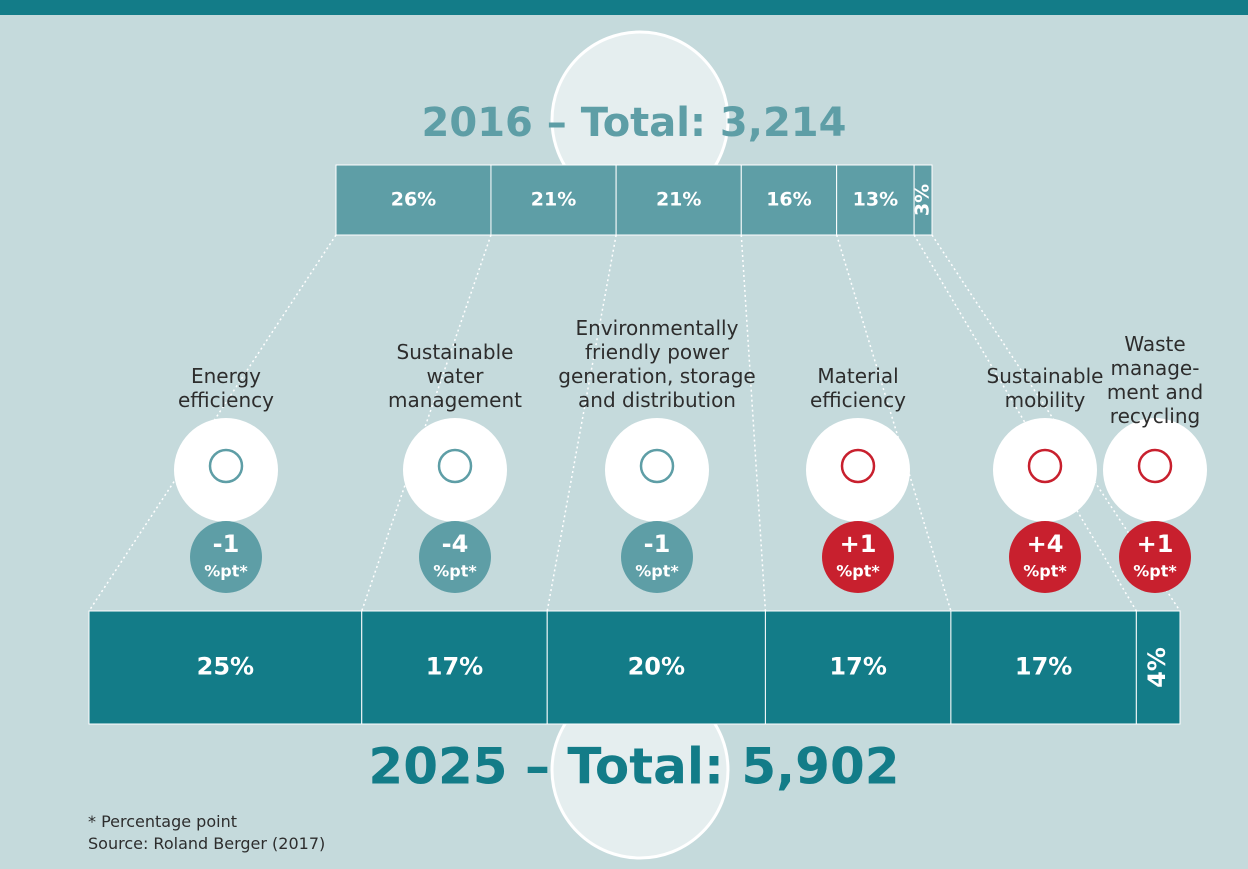  I want to click on footnote: * Percentage point, so click(162, 821).